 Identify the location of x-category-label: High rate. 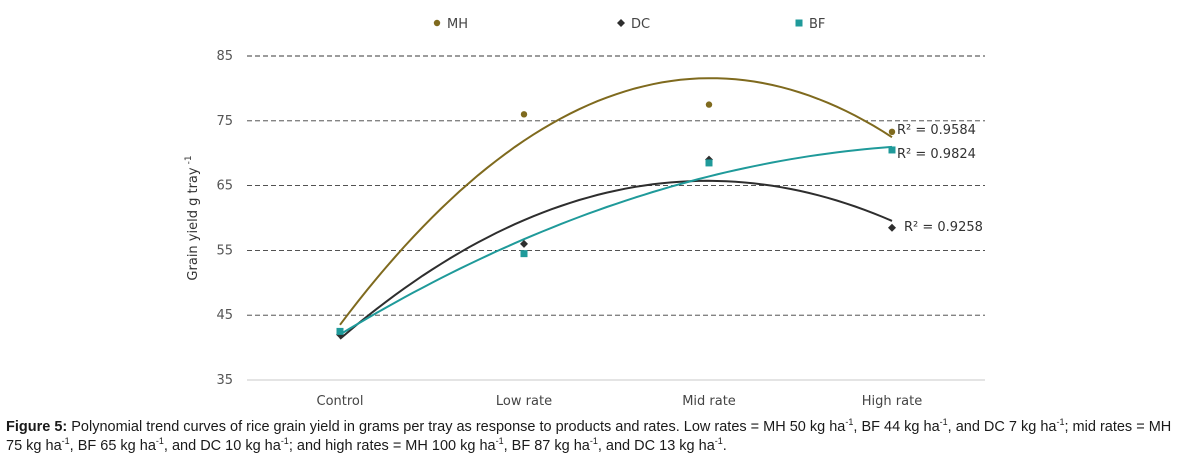
(892, 401).